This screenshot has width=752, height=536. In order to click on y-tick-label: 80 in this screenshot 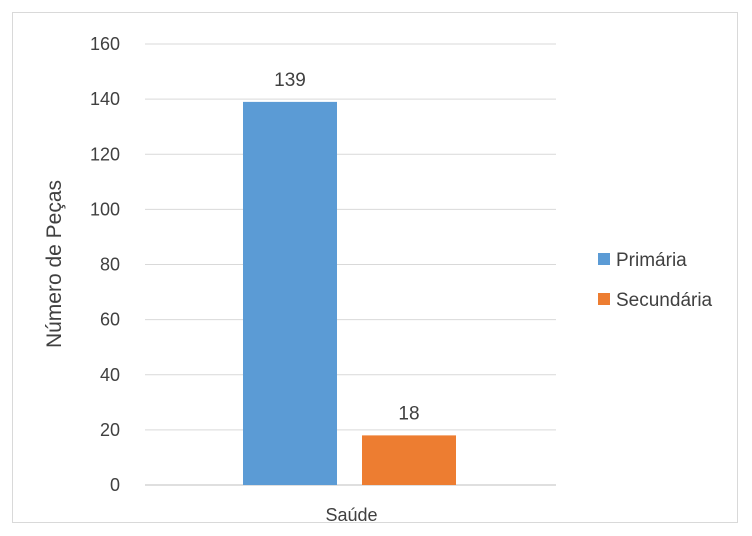, I will do `click(110, 265)`.